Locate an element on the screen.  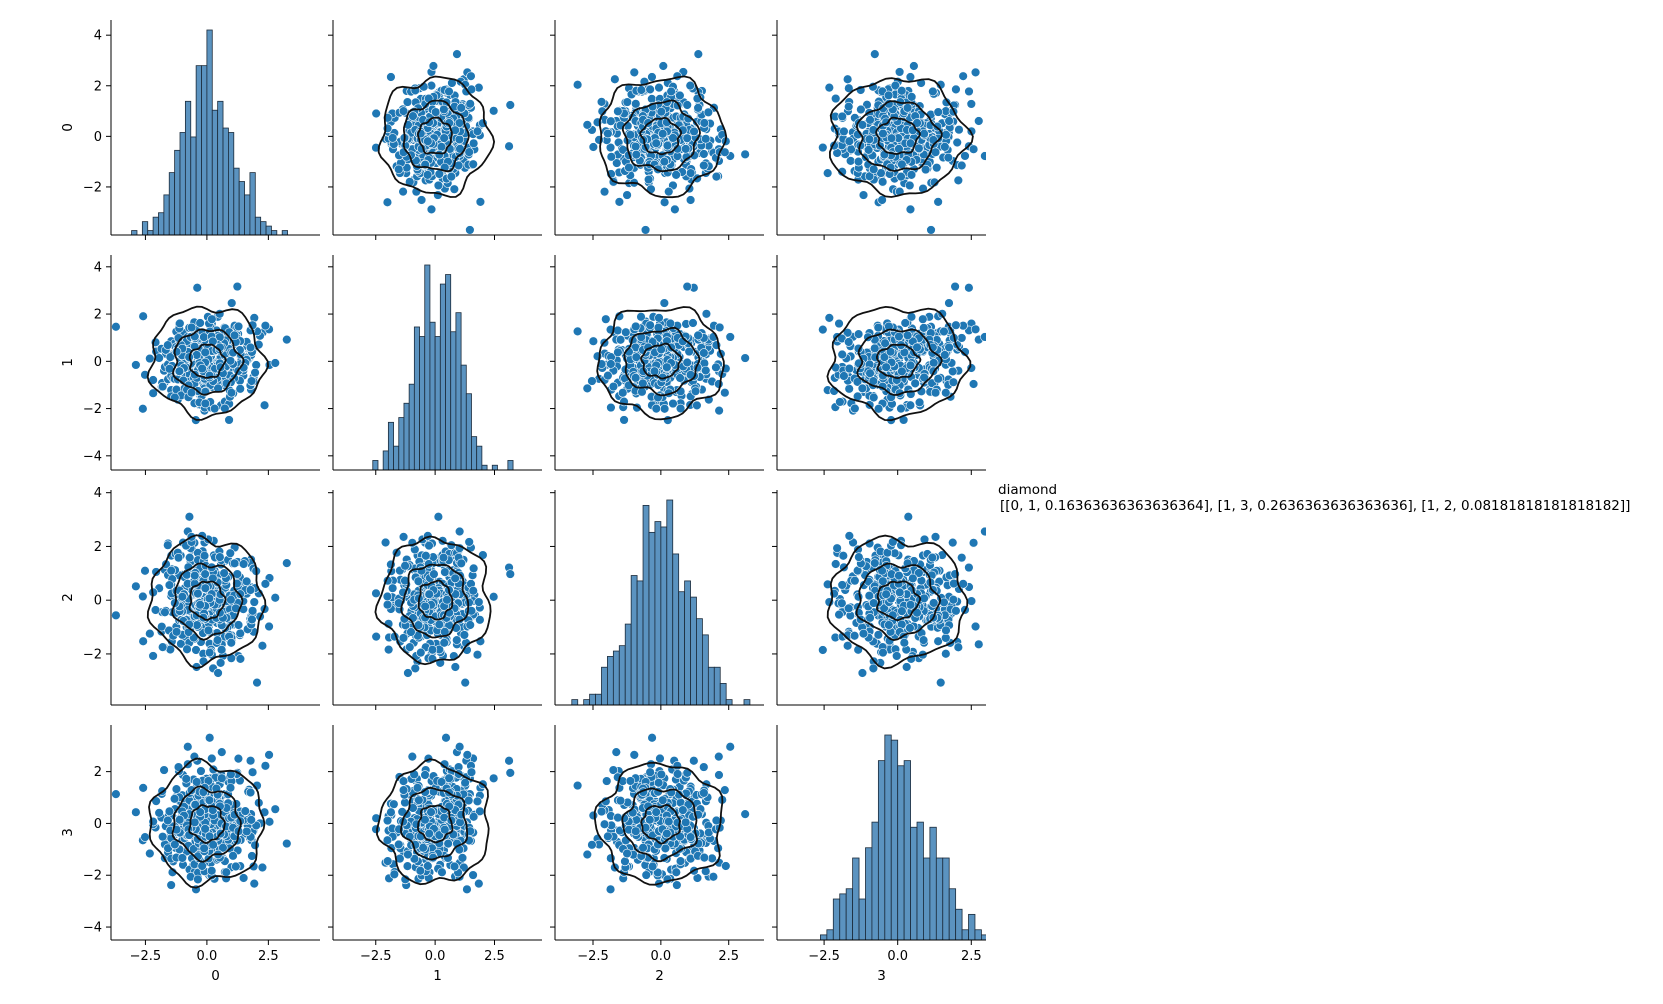
x-tick-label: 0.0 is located at coordinates (207, 956).